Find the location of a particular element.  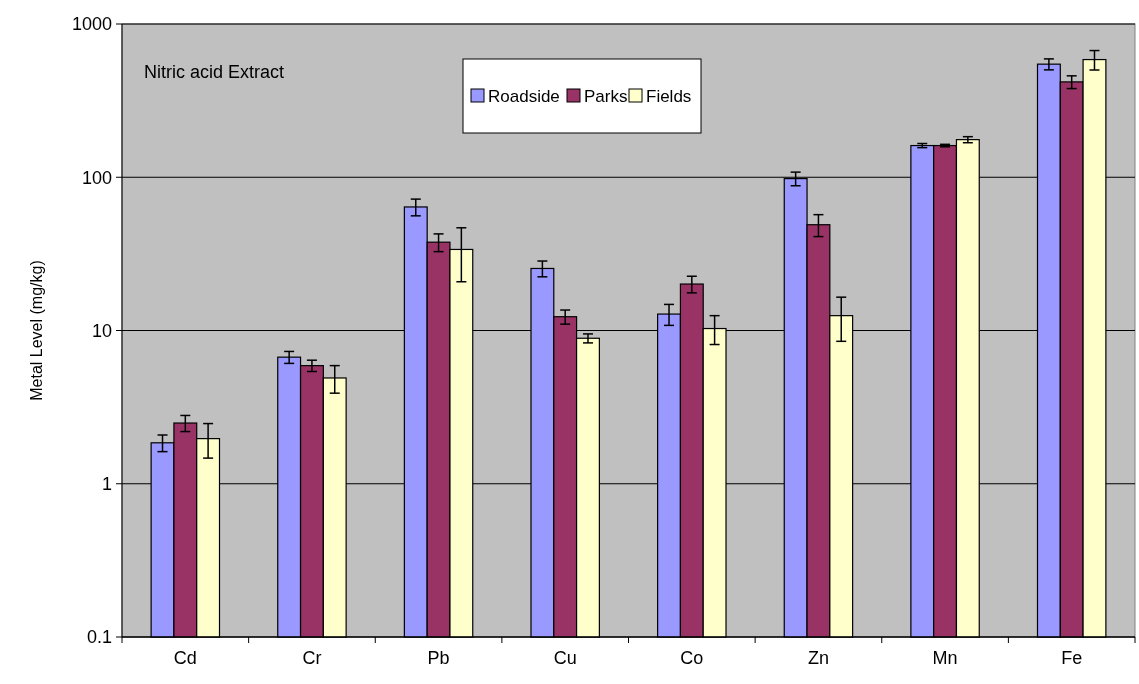

x-tick-label: Cr is located at coordinates (312, 658).